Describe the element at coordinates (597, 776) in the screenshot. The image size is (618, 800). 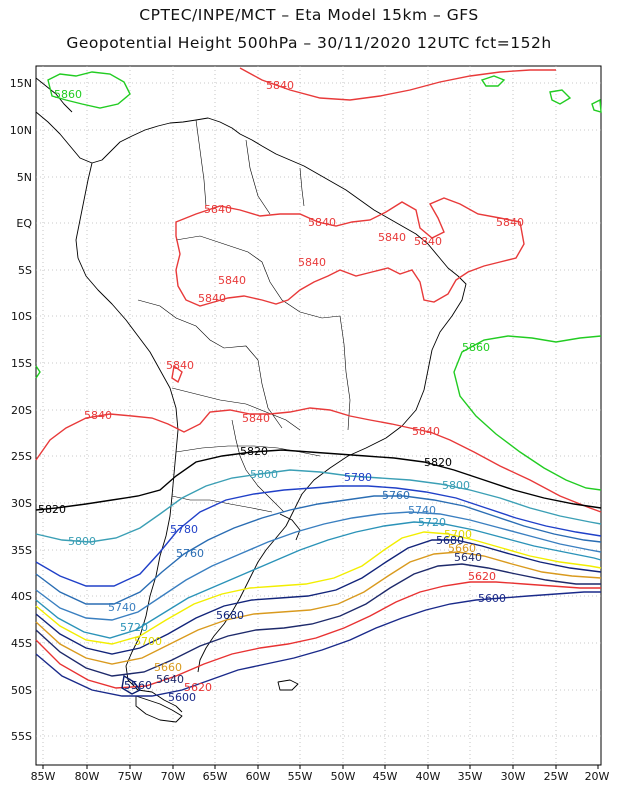
I see `lon-tick-label: 20W` at that location.